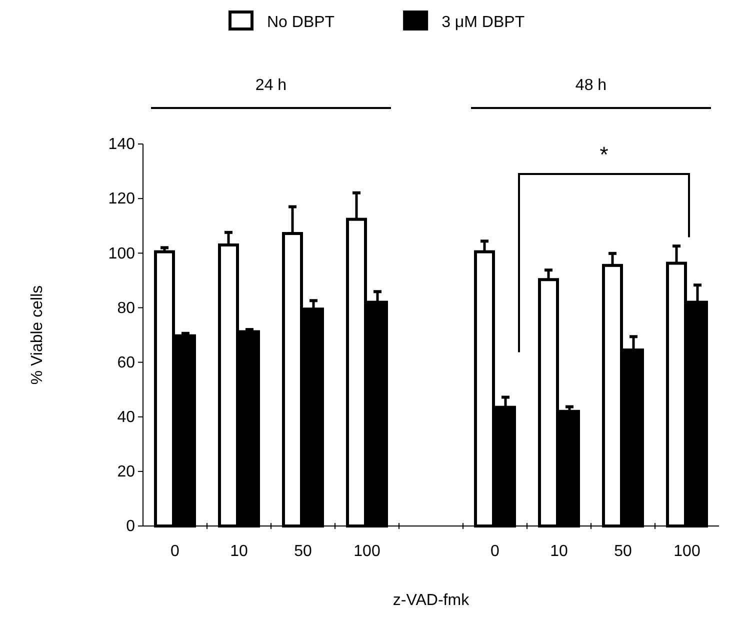 This screenshot has height=621, width=735. What do you see at coordinates (301, 22) in the screenshot?
I see `legend-label: No DBPT` at bounding box center [301, 22].